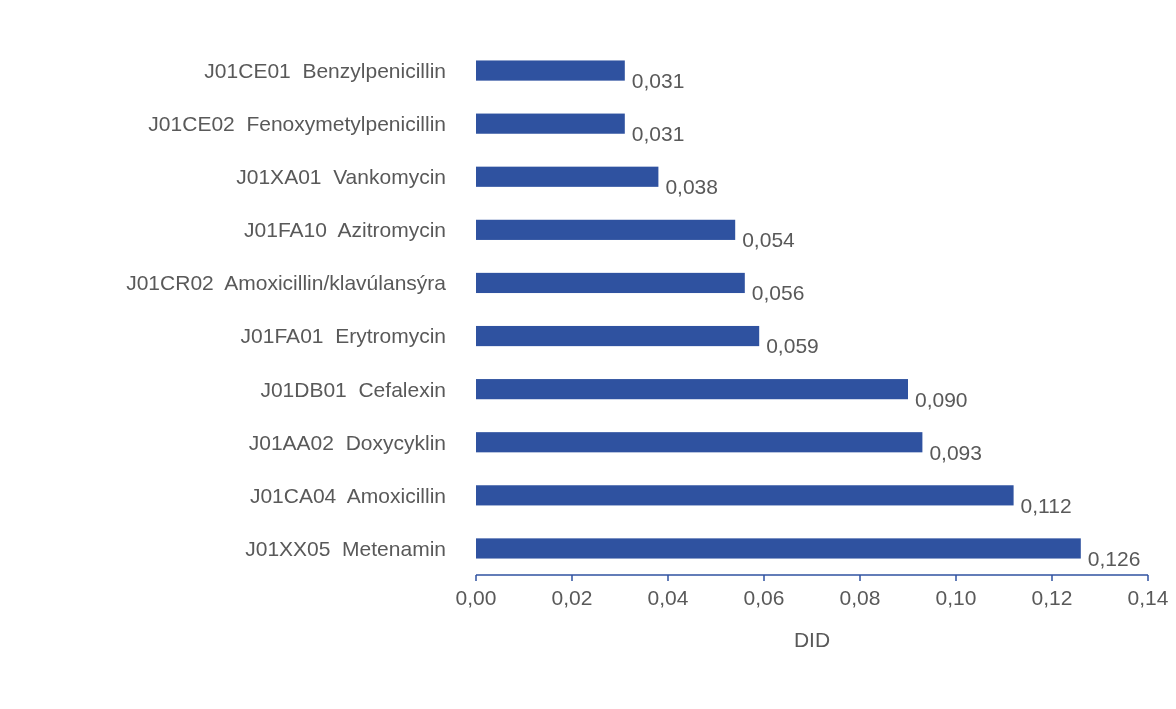  What do you see at coordinates (1052, 597) in the screenshot?
I see `x-tick-label: 0,12` at bounding box center [1052, 597].